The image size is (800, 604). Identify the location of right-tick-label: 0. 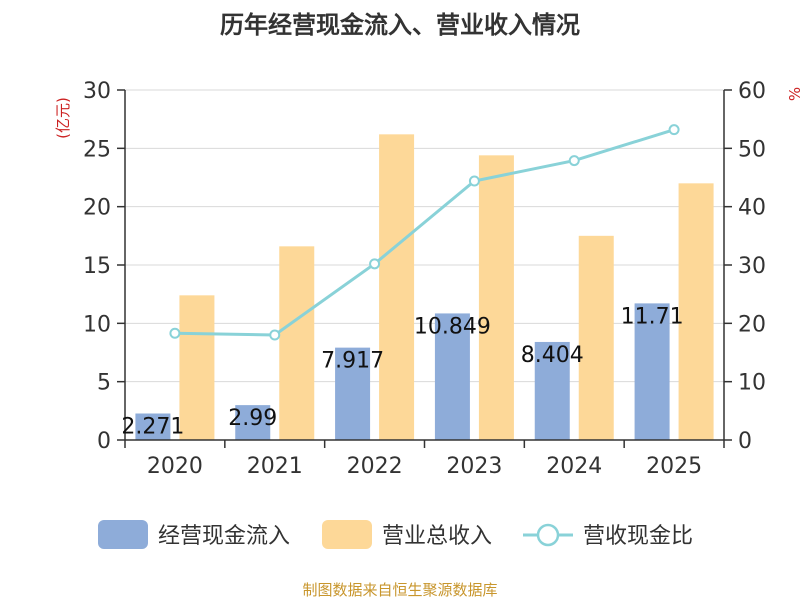
(745, 441).